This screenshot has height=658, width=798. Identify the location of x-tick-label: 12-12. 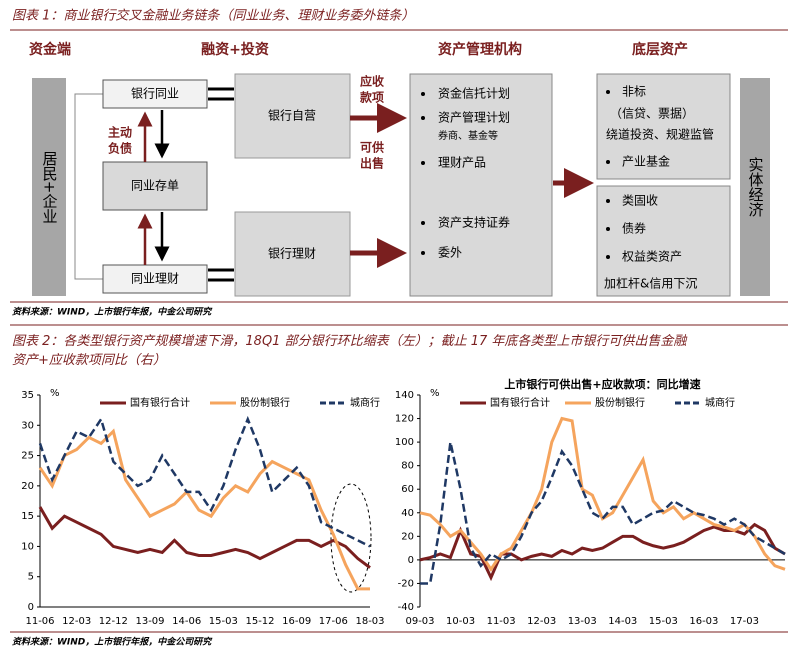
(113, 621).